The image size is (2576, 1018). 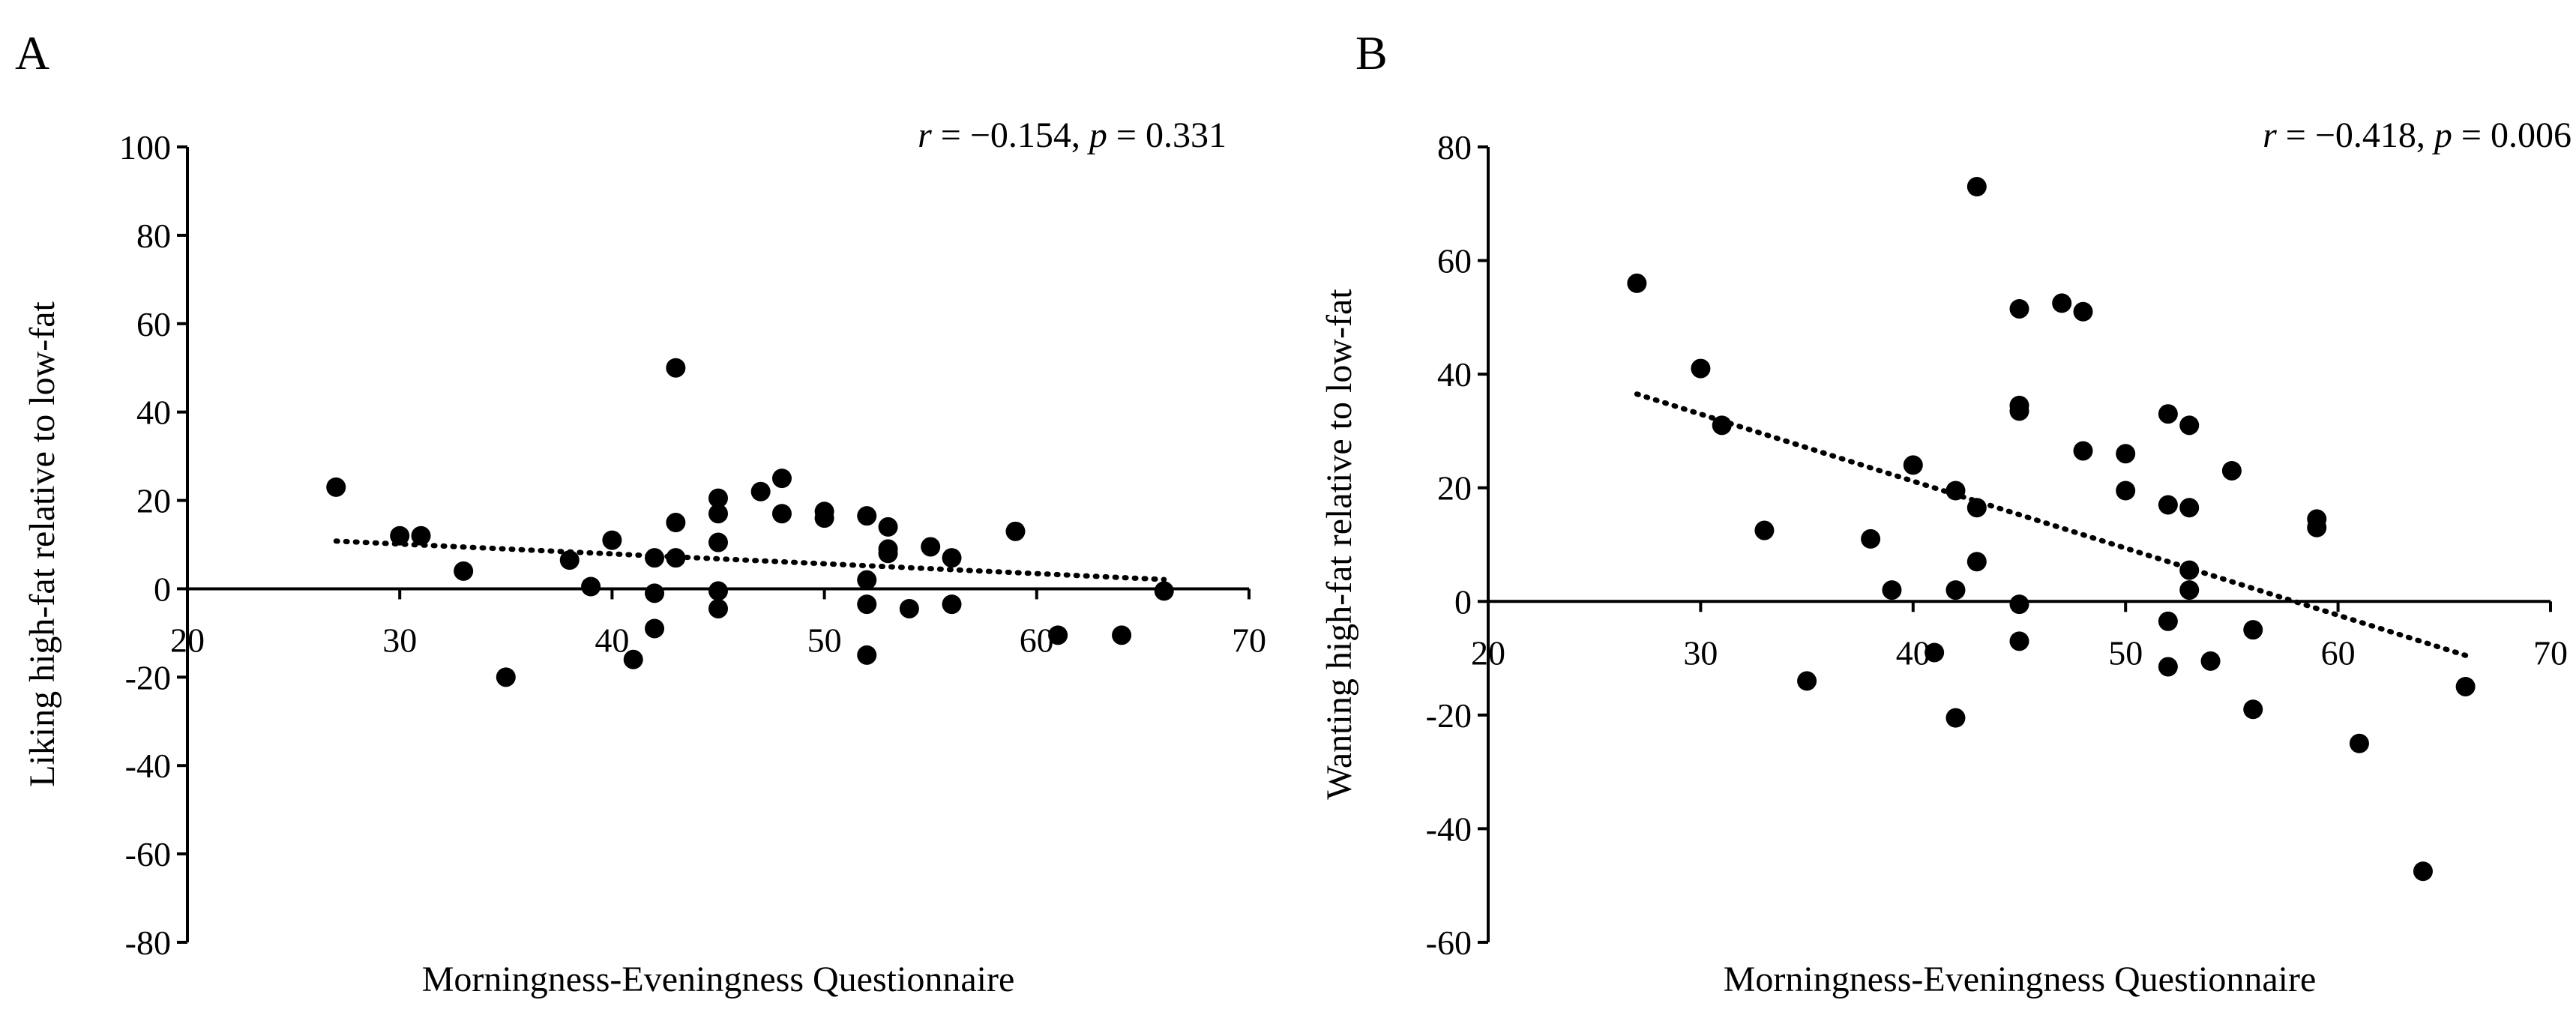 What do you see at coordinates (1372, 52) in the screenshot?
I see `panel-label: B` at bounding box center [1372, 52].